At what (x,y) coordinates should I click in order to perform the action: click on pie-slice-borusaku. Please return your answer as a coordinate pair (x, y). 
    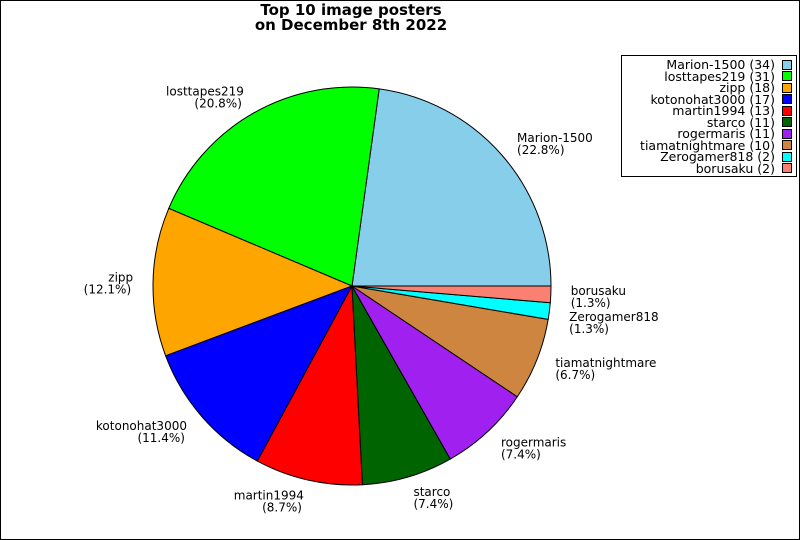
    Looking at the image, I should click on (451, 294).